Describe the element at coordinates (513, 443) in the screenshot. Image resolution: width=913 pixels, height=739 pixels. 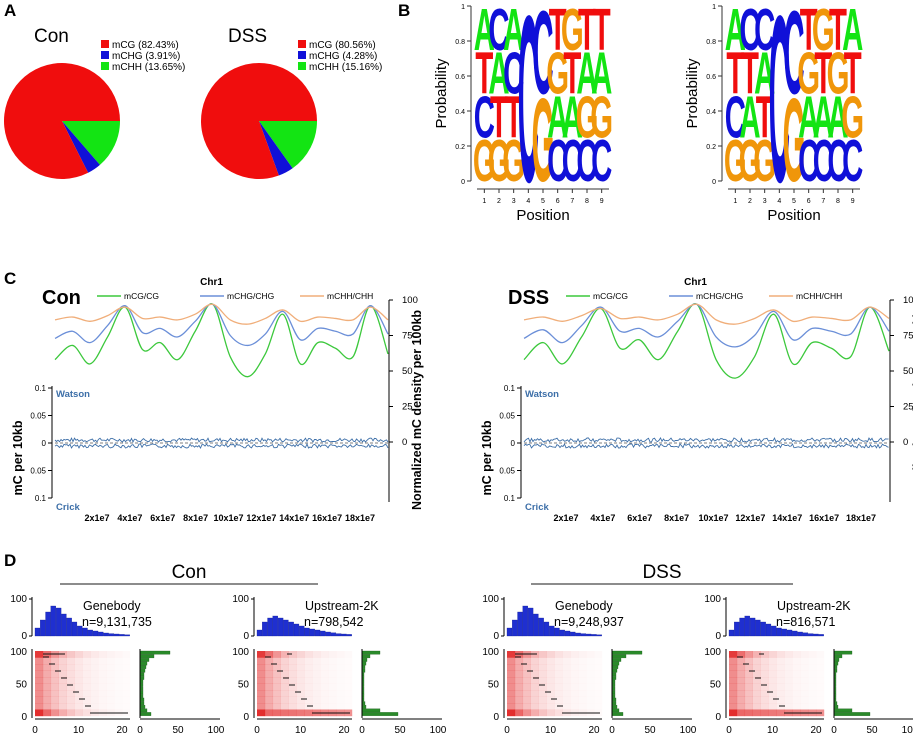
I see `left-tick-label: 0` at that location.